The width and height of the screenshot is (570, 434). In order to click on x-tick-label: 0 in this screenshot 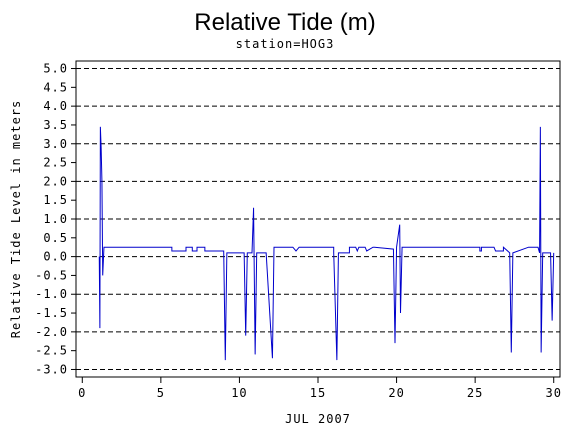, I will do `click(82, 393)`.